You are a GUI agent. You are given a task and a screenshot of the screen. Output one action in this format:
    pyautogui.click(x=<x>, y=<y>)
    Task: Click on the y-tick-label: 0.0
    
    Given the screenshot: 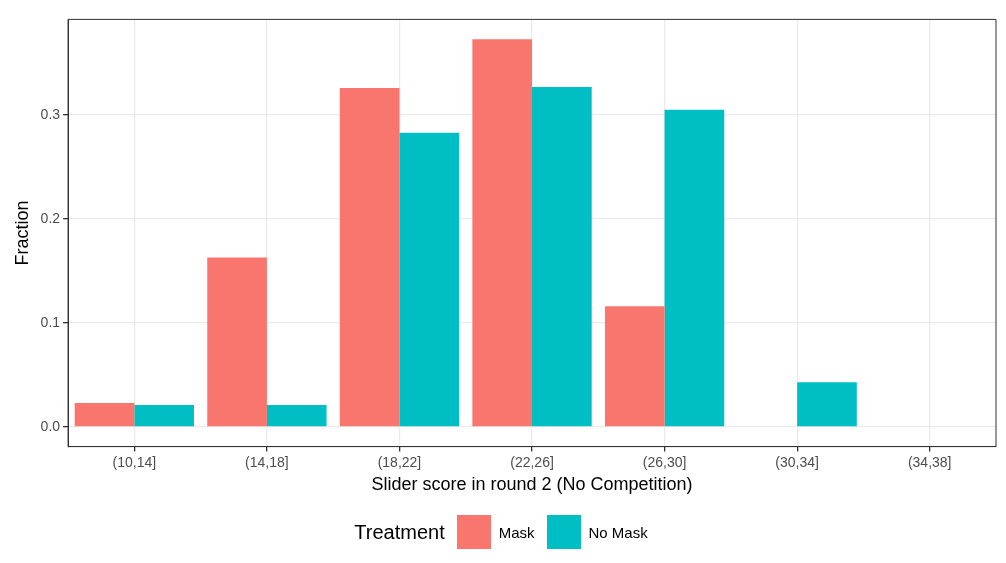 What is the action you would take?
    pyautogui.click(x=50, y=425)
    